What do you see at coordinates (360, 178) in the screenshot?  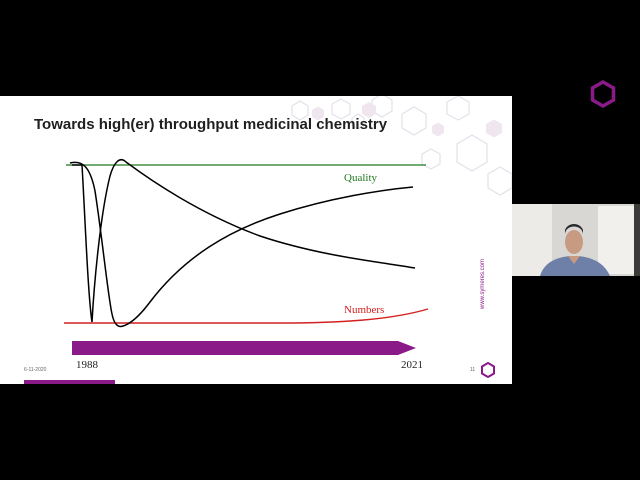 I see `series-label-quality: Quality` at bounding box center [360, 178].